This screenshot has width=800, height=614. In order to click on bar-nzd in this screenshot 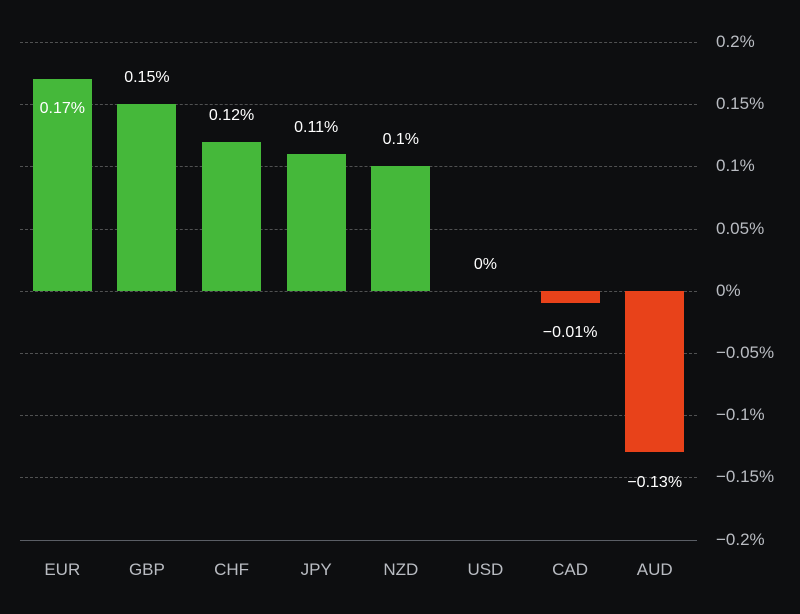, I will do `click(401, 228)`.